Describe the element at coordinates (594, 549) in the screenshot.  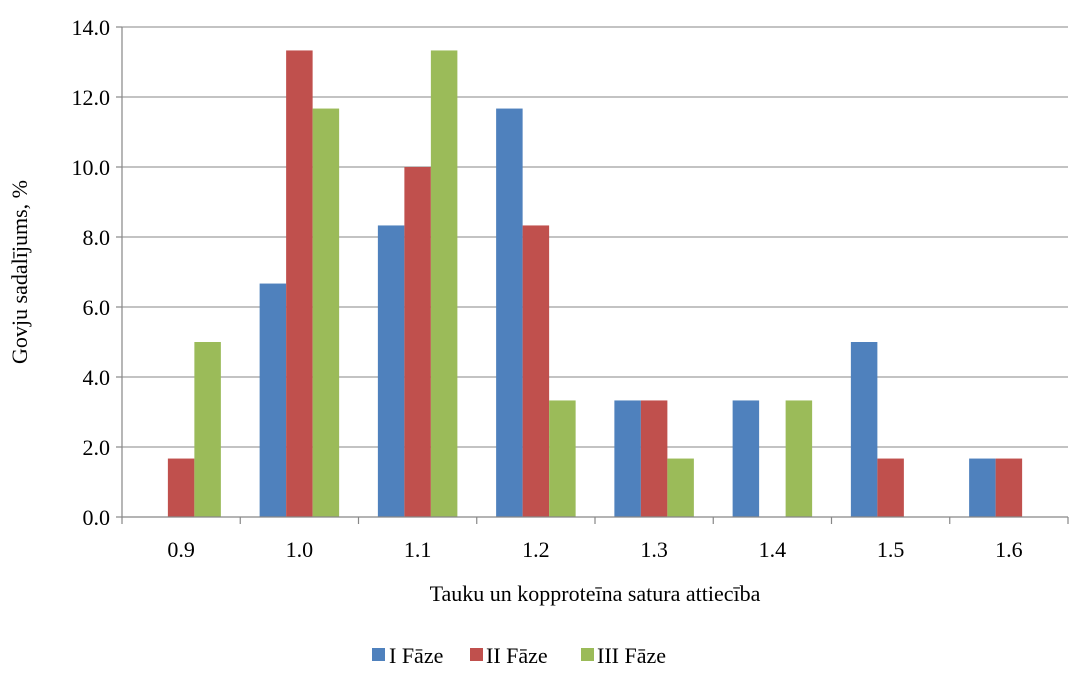
I see `x-tick-labels: 0.9 1.0 1.1 1.2 1.3 1.4 1.5 1.6` at that location.